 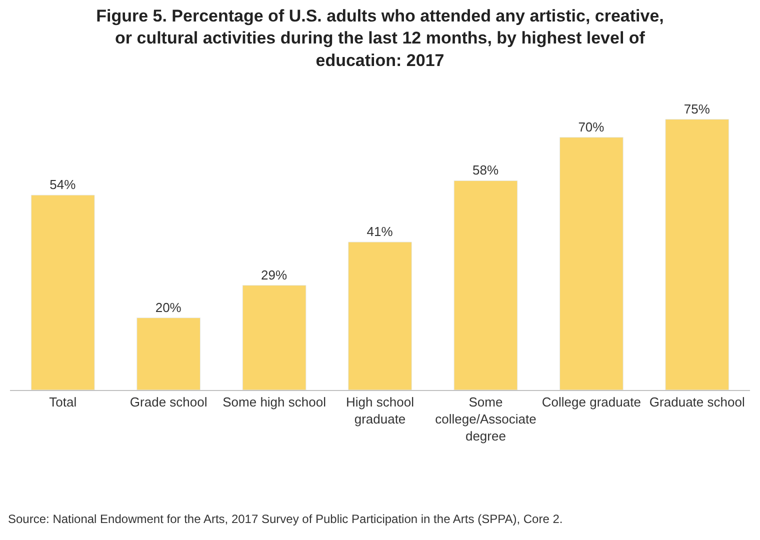 I want to click on x-tick-label: High school graduate, so click(x=380, y=410).